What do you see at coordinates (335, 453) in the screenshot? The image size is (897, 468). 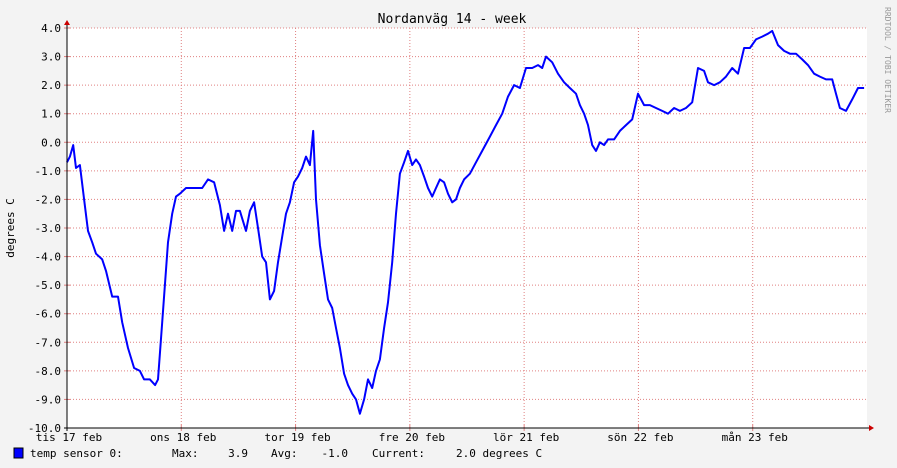 I see `legend-avg: -1.0` at bounding box center [335, 453].